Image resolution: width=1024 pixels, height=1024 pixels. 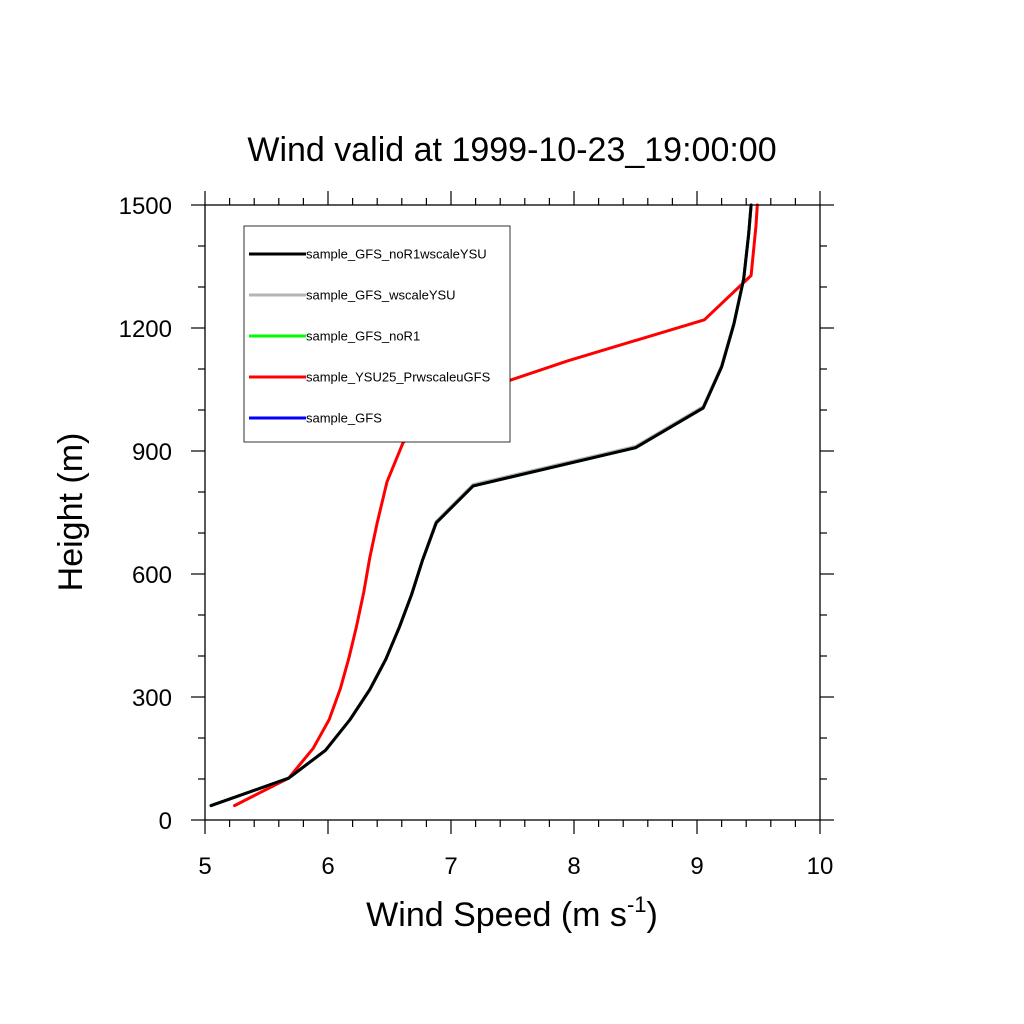 What do you see at coordinates (820, 866) in the screenshot?
I see `x-tick-label: 10` at bounding box center [820, 866].